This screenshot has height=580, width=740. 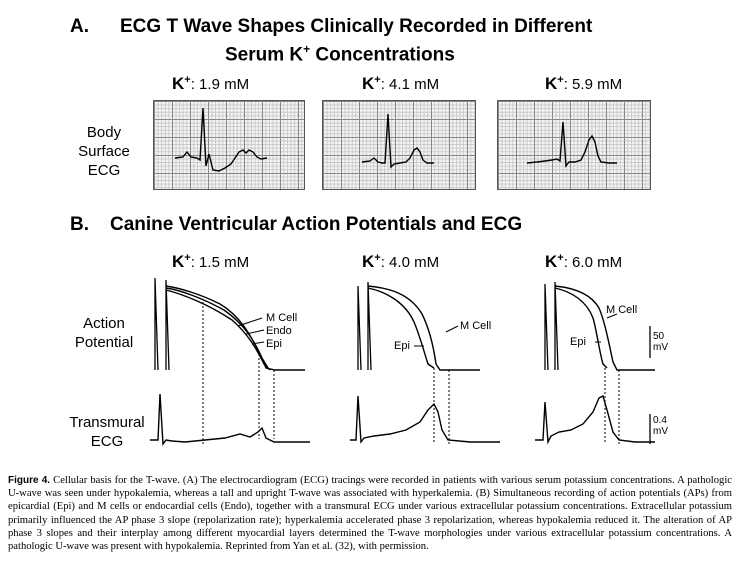 I want to click on k-value: : 1.9 mM, so click(x=220, y=84).